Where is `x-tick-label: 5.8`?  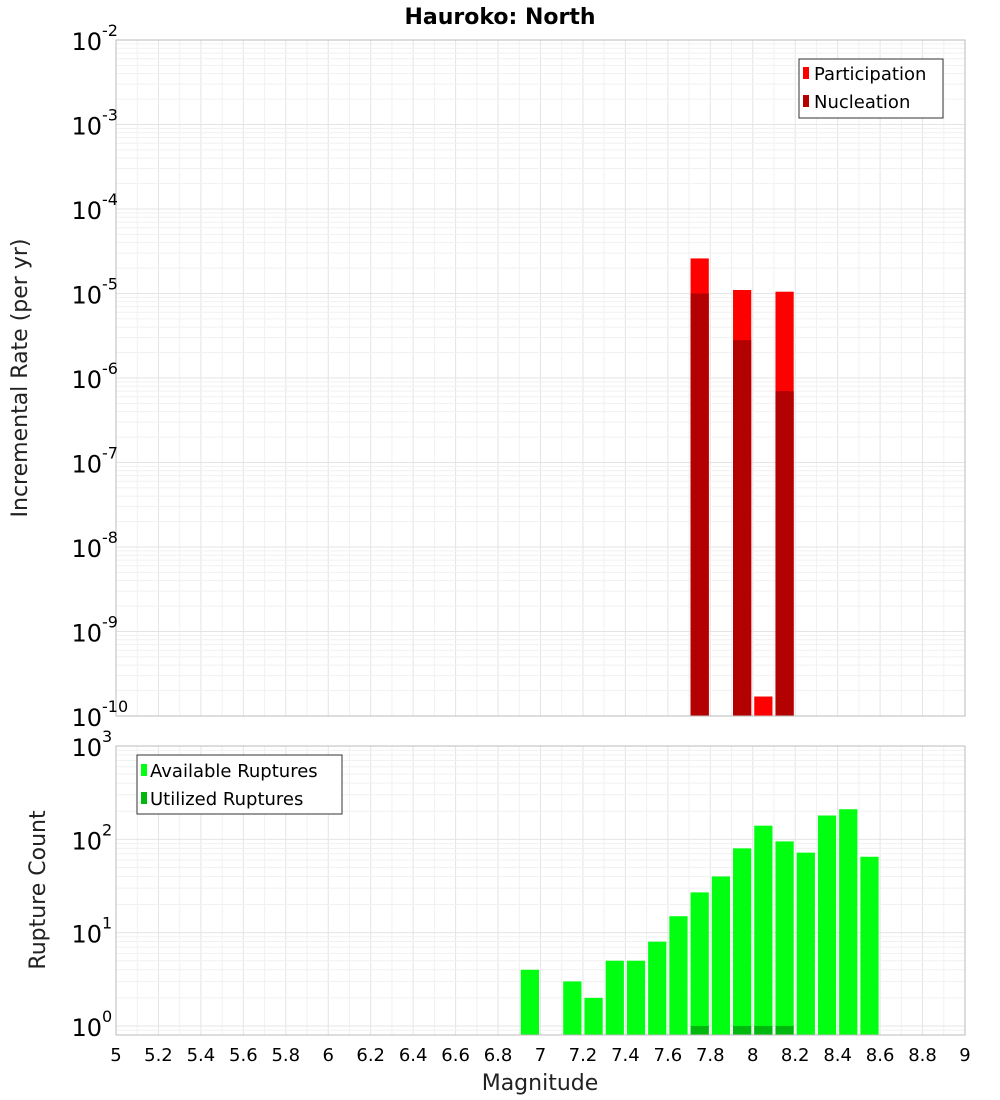 x-tick-label: 5.8 is located at coordinates (285, 1055).